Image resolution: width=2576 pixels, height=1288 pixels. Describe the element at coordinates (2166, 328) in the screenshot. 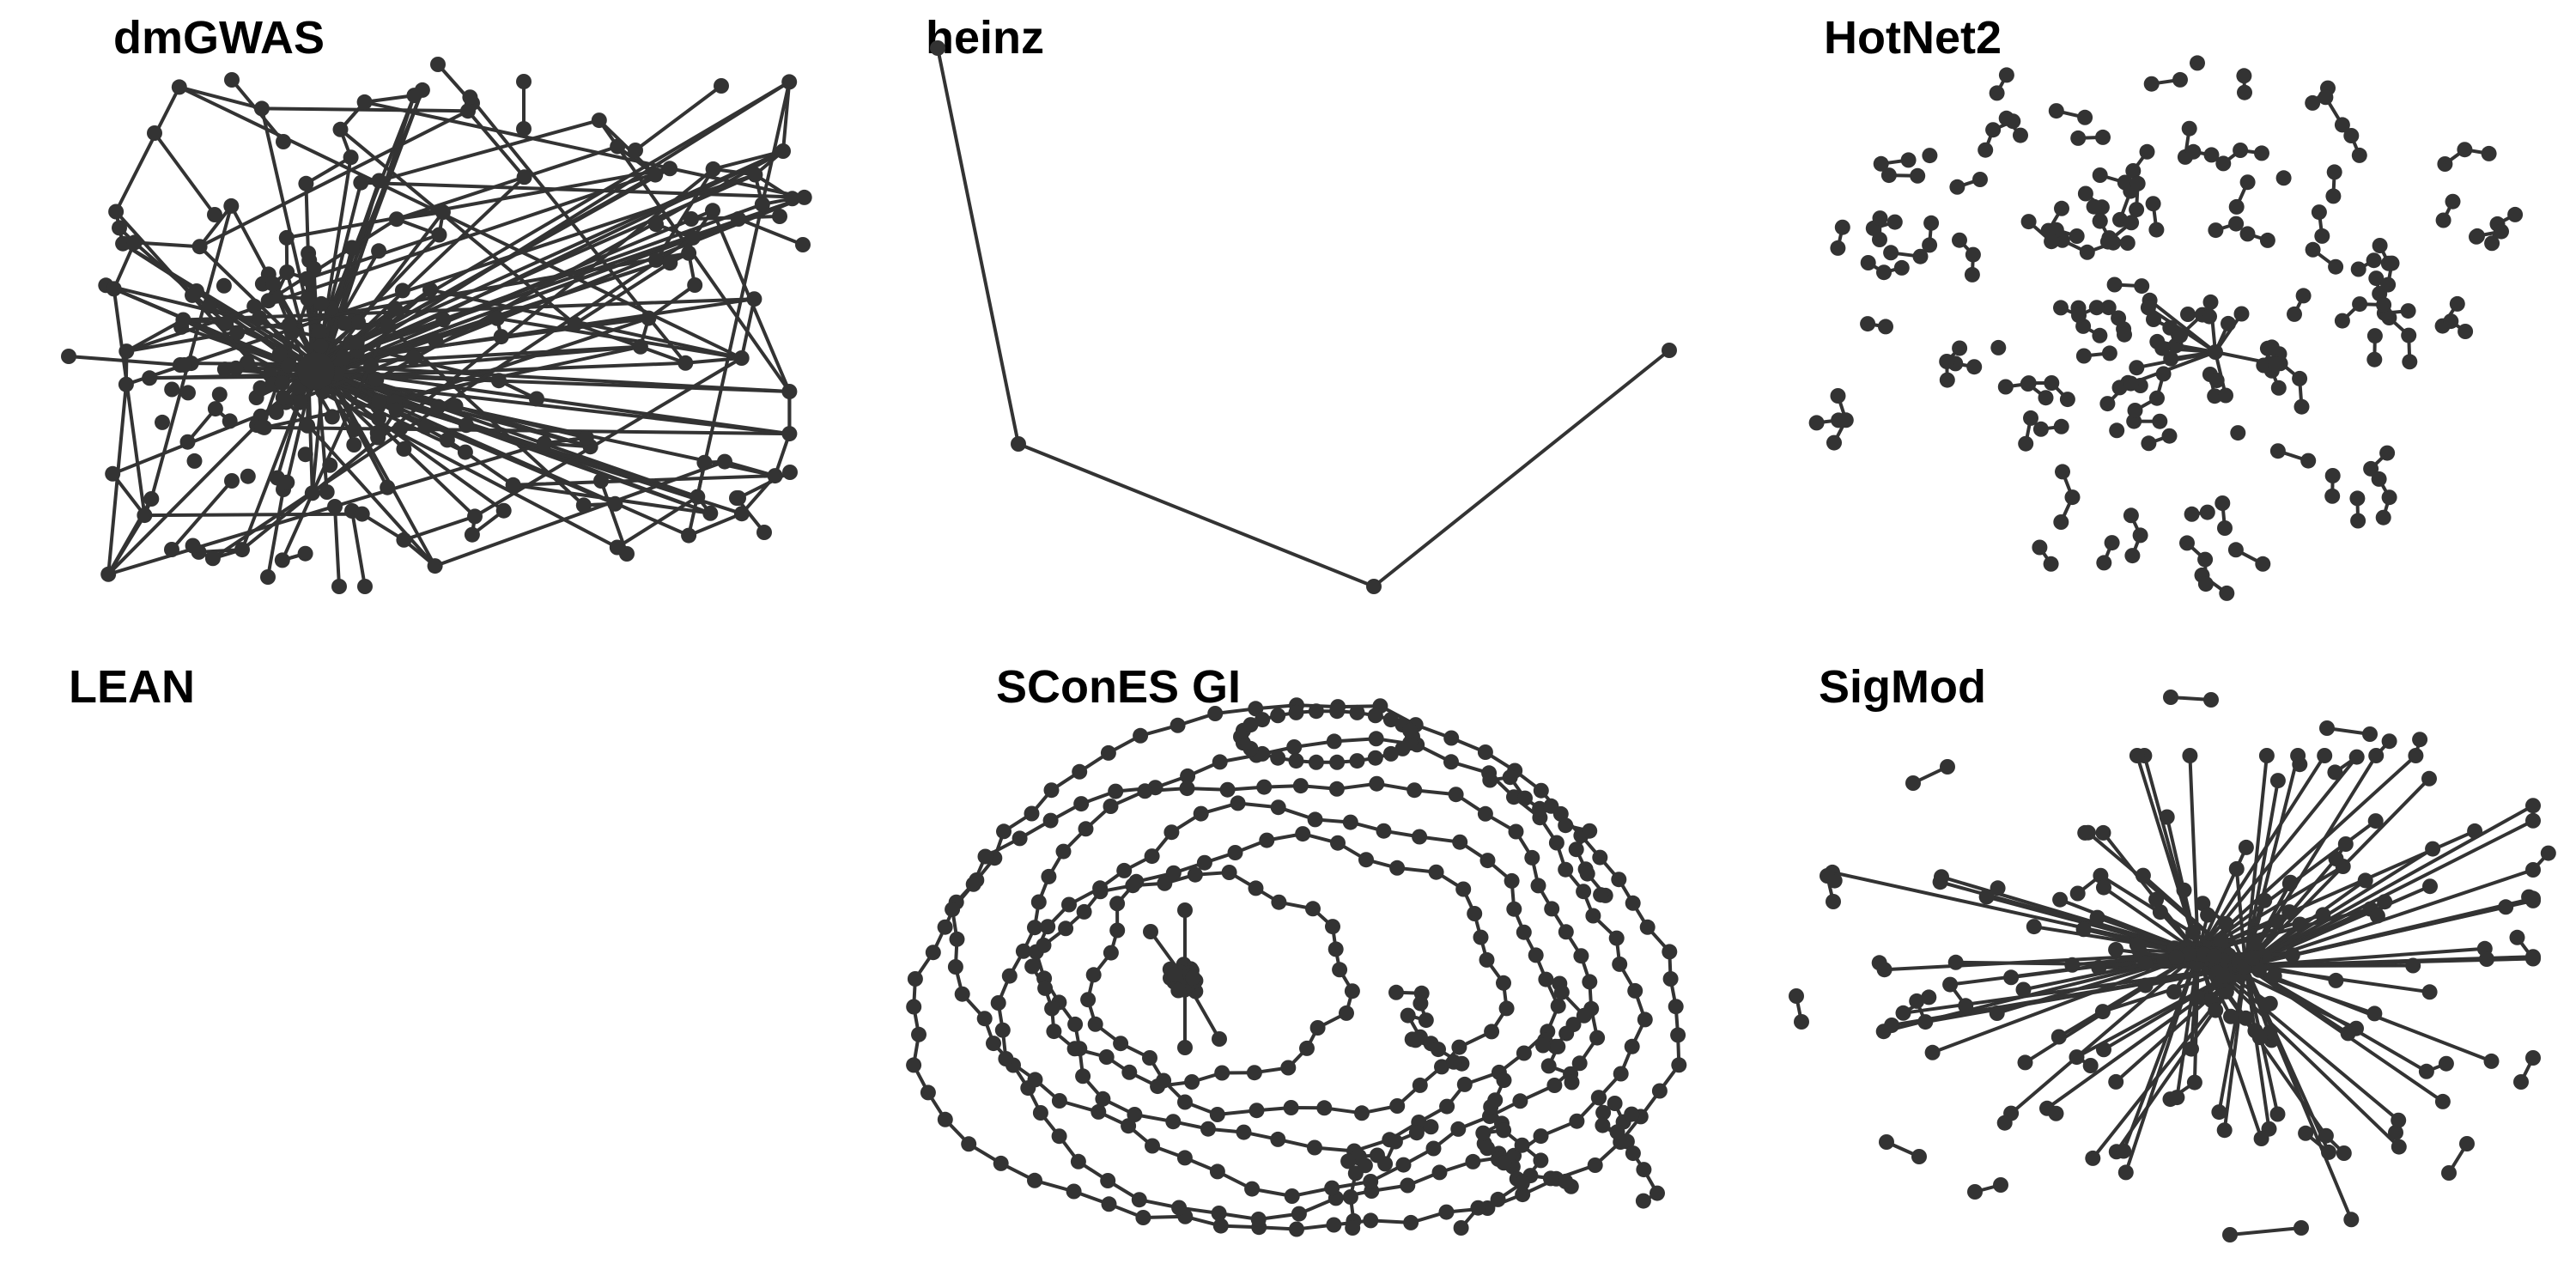

I see `network-nodes-hotnet2` at that location.